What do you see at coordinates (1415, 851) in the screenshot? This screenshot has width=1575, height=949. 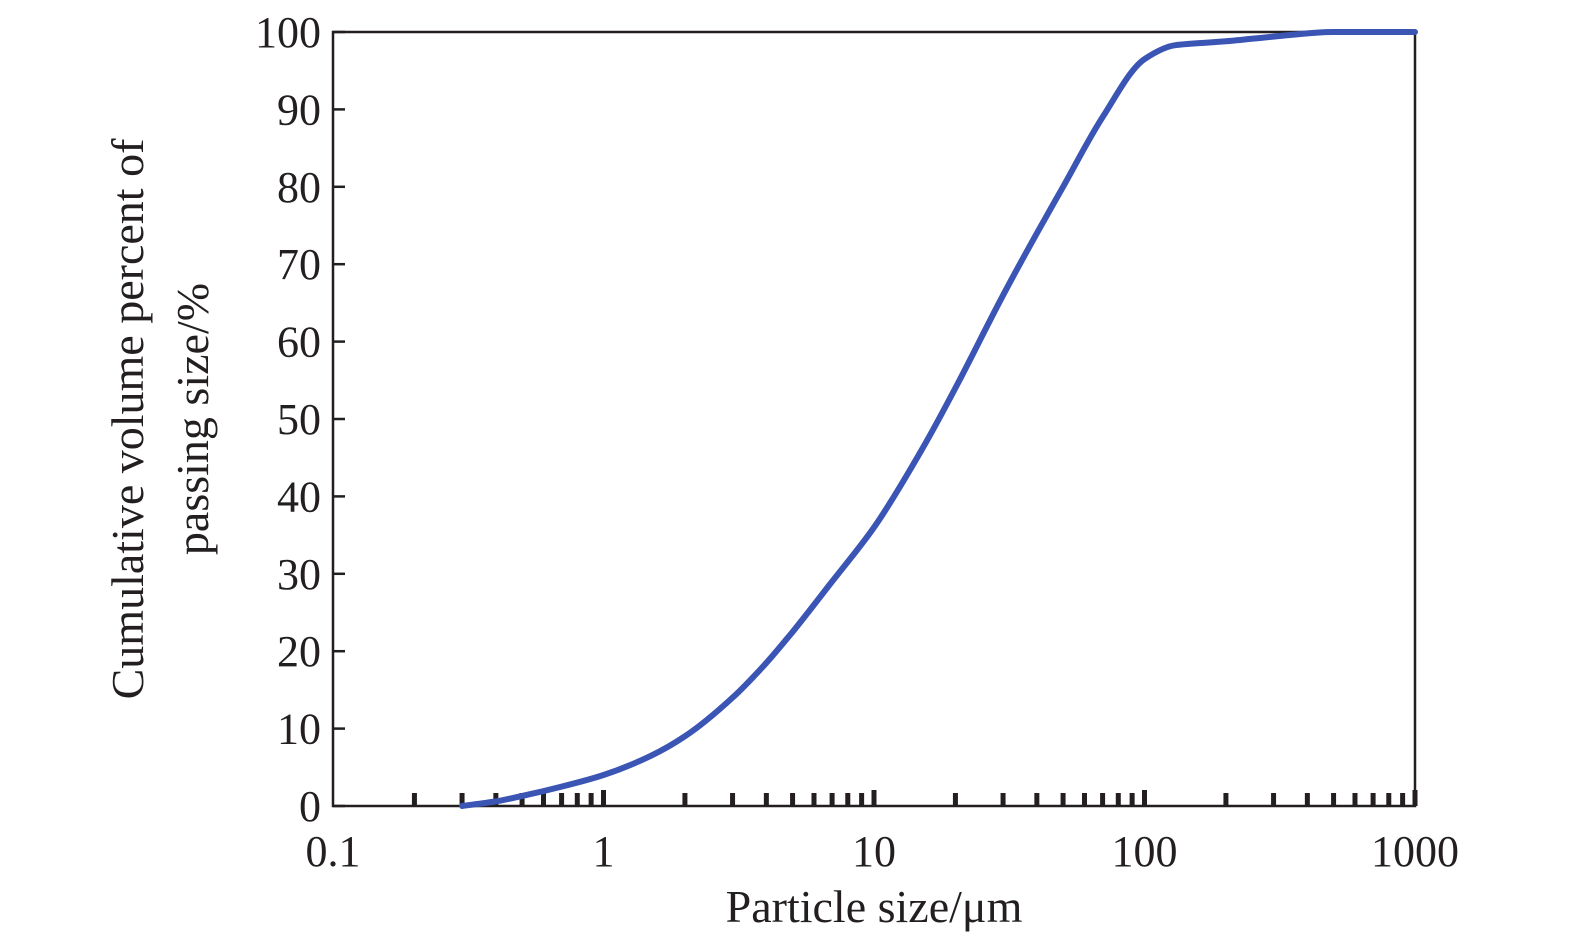 I see `x-tick-label: 1000` at bounding box center [1415, 851].